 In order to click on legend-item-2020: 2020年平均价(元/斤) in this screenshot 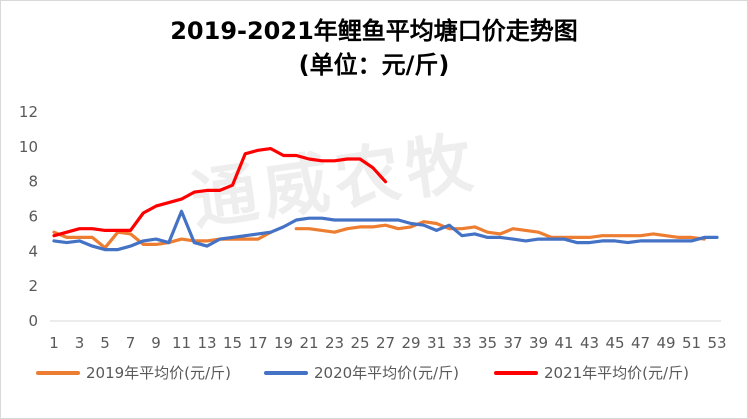, I will do `click(361, 372)`.